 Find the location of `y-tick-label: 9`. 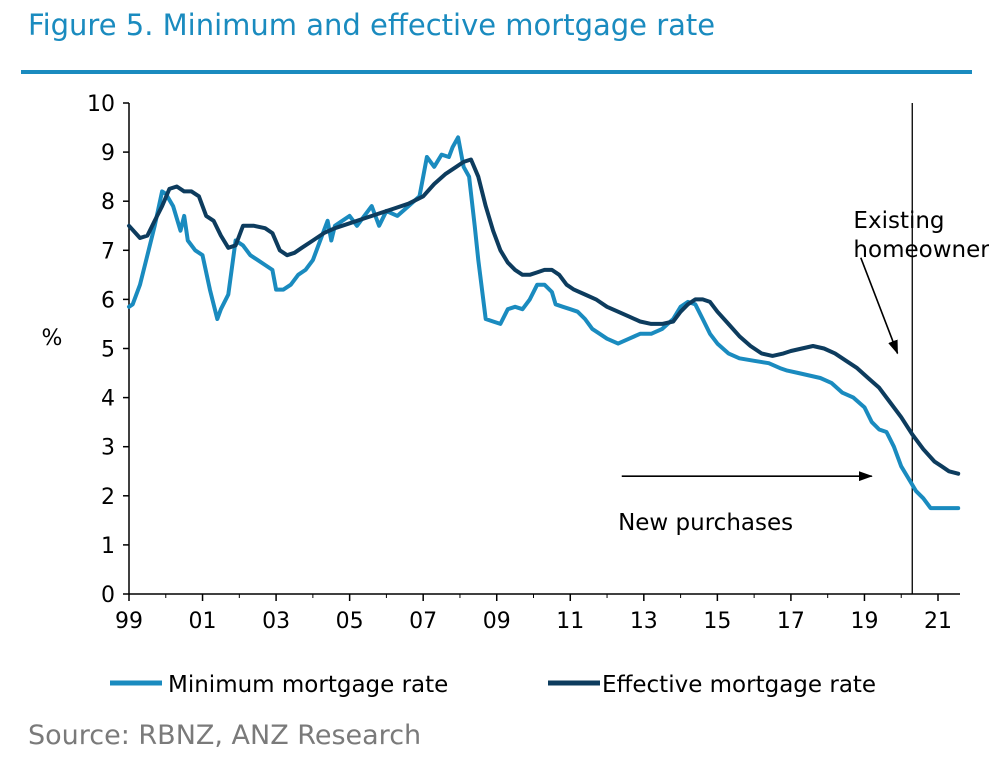

y-tick-label: 9 is located at coordinates (108, 153).